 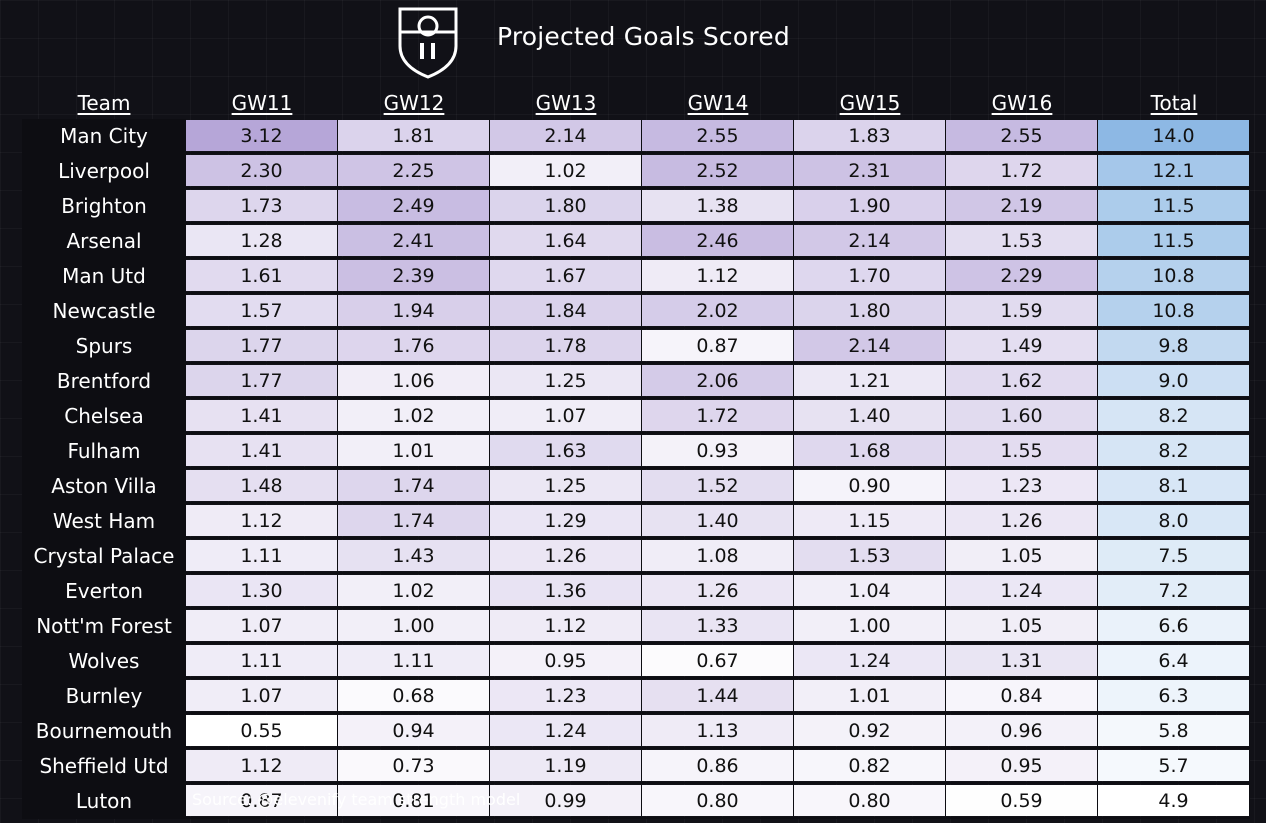 I want to click on gw-value-cell: 1.90, so click(x=870, y=205).